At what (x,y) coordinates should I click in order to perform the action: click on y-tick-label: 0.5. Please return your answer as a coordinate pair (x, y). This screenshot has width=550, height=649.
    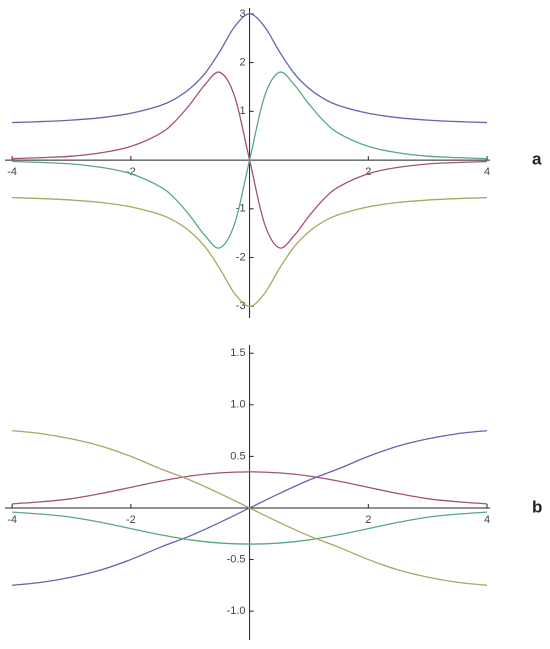
    Looking at the image, I should click on (237, 456).